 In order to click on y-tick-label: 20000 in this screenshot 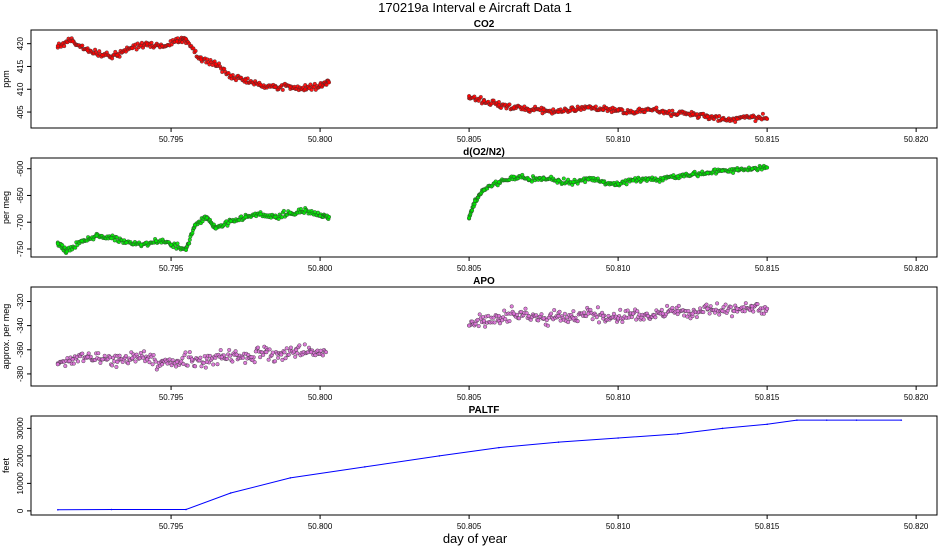, I will do `click(20, 455)`.